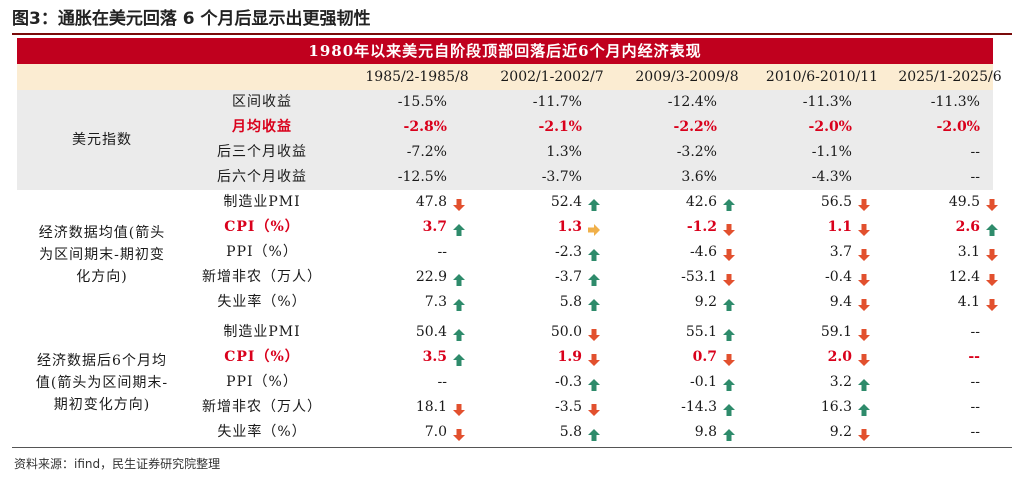 Image resolution: width=1024 pixels, height=478 pixels. I want to click on column-header: 2009/3-2009/8, so click(687, 77).